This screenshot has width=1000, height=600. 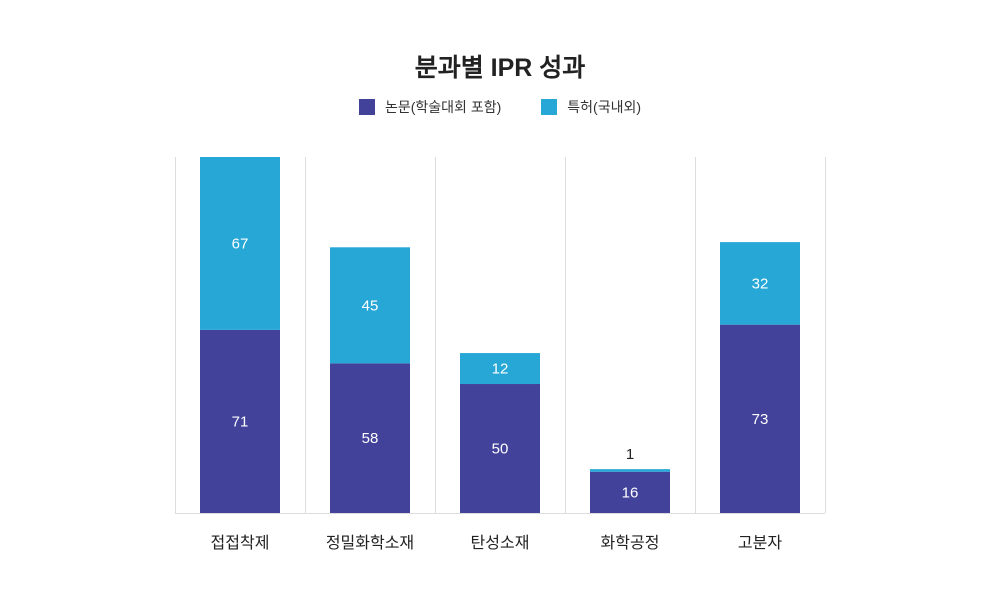 I want to click on bar-patents-label: 32, so click(x=760, y=283).